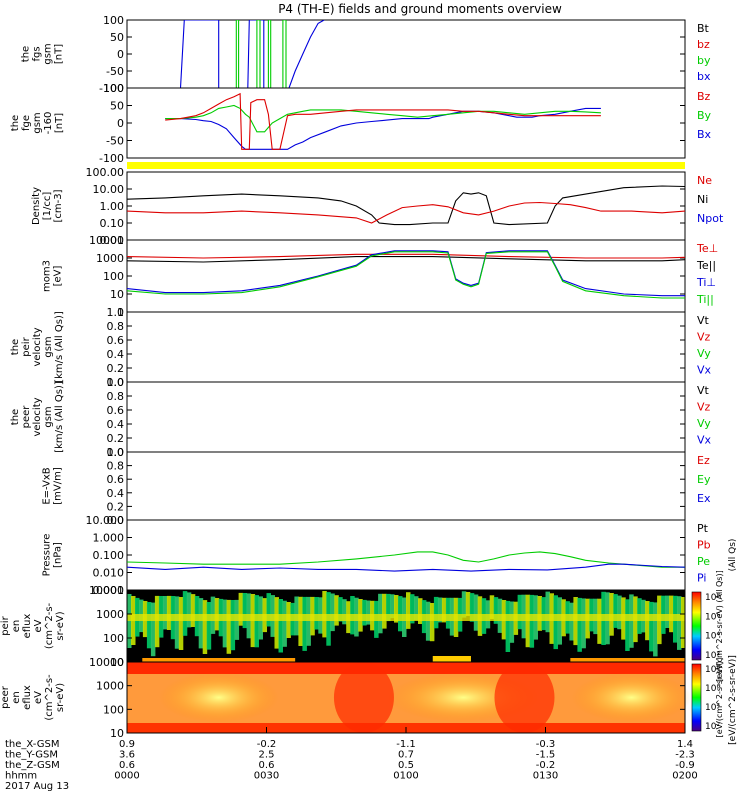 The width and height of the screenshot is (750, 800). I want to click on panel-frame, so click(406, 555).